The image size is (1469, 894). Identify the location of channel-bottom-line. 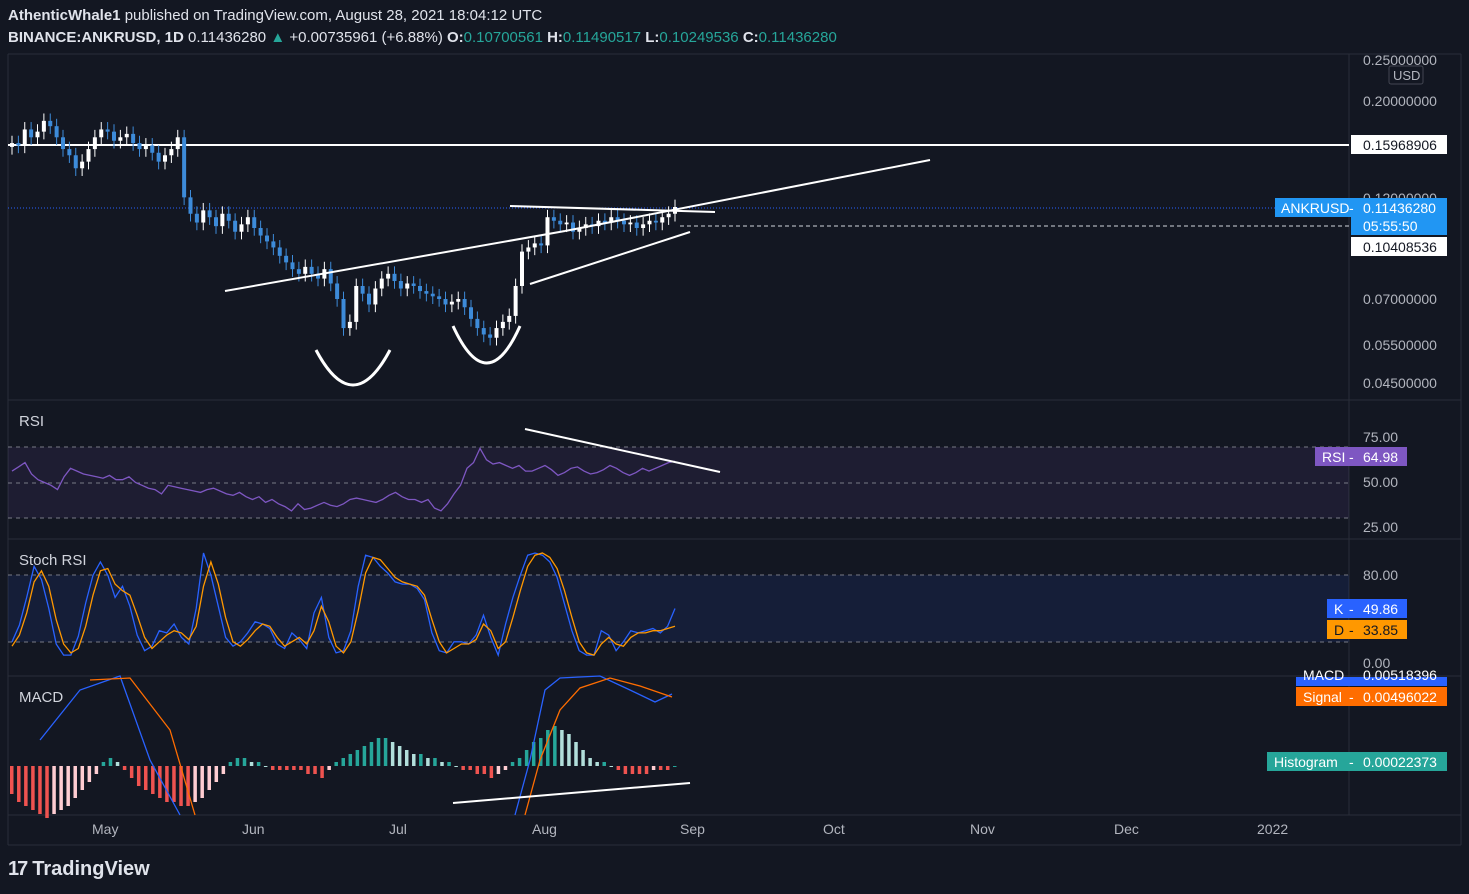
(610, 258).